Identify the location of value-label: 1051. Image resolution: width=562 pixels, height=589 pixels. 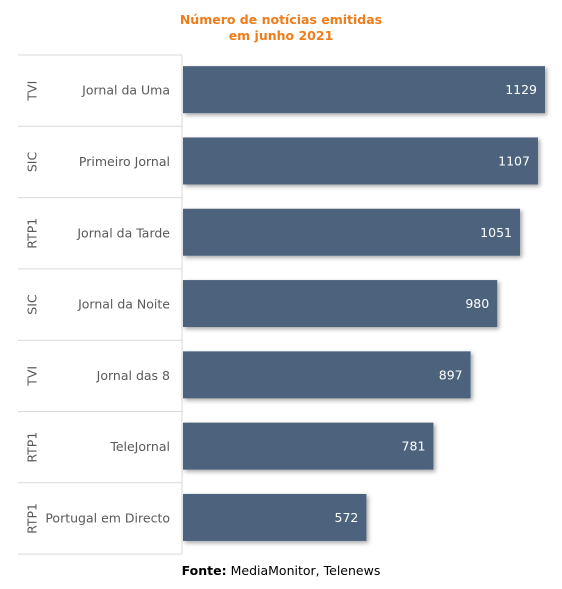
(496, 232).